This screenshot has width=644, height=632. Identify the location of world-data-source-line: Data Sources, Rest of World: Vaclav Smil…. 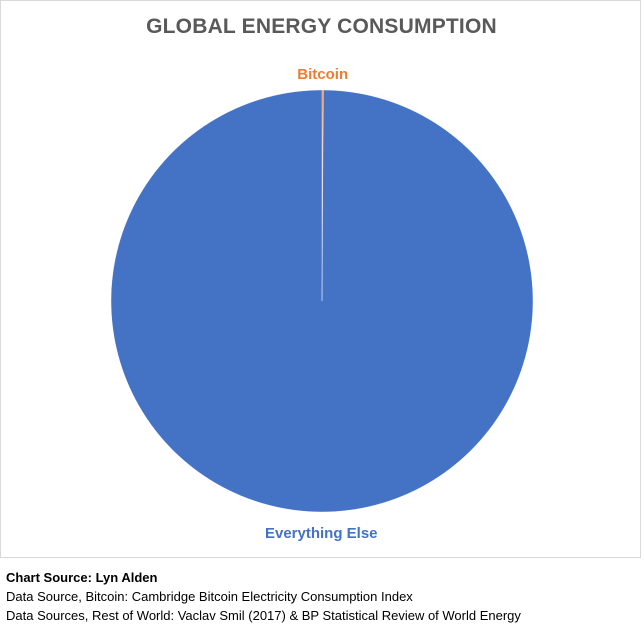
(263, 615).